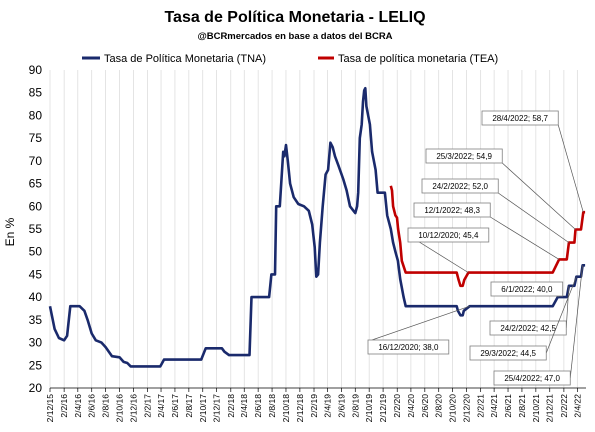 The height and width of the screenshot is (432, 595). I want to click on annotation-callout: 25/4/2022; 47,0, so click(532, 378).